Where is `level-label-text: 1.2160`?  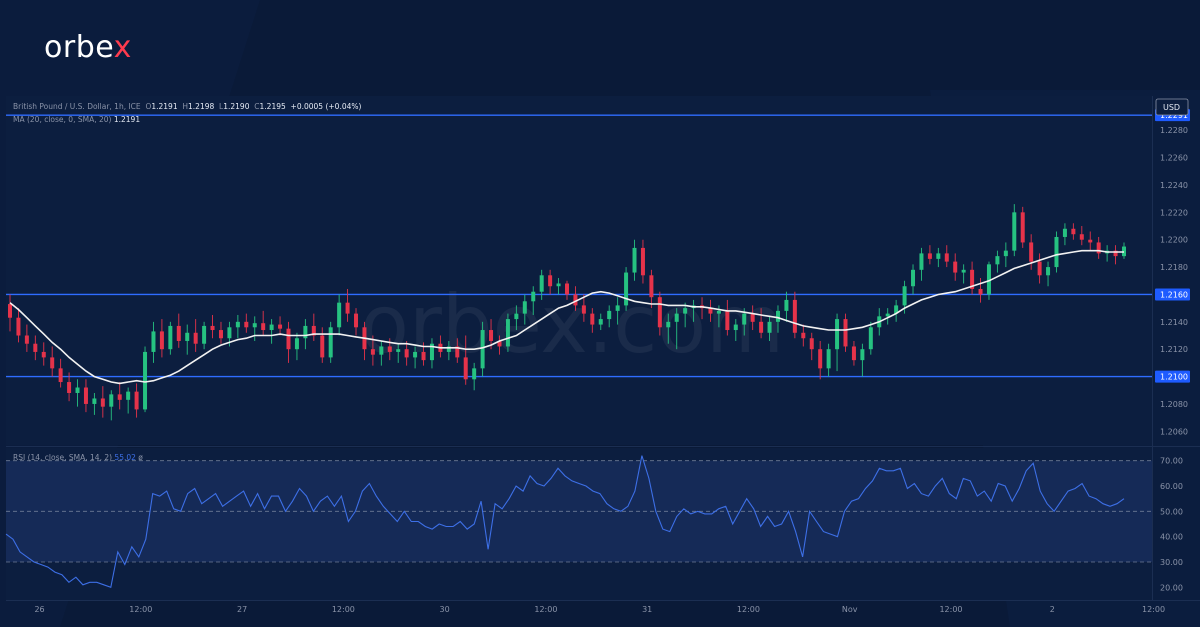
level-label-text: 1.2160 is located at coordinates (1174, 294).